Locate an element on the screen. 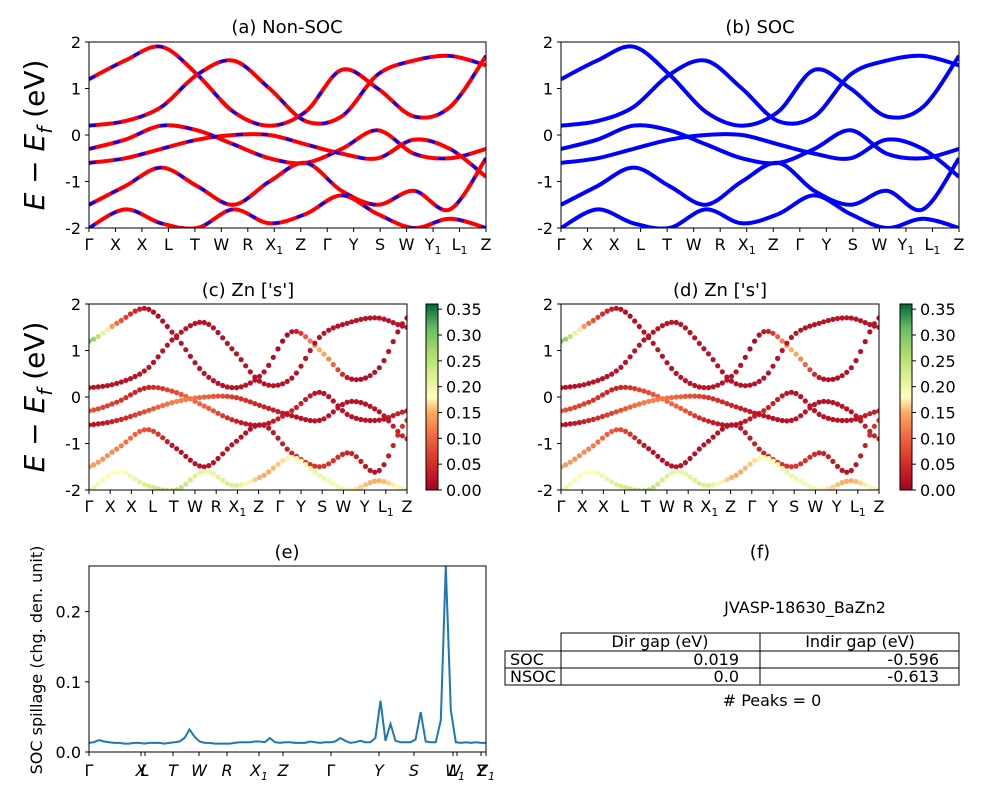  band-4-line is located at coordinates (760, 185).